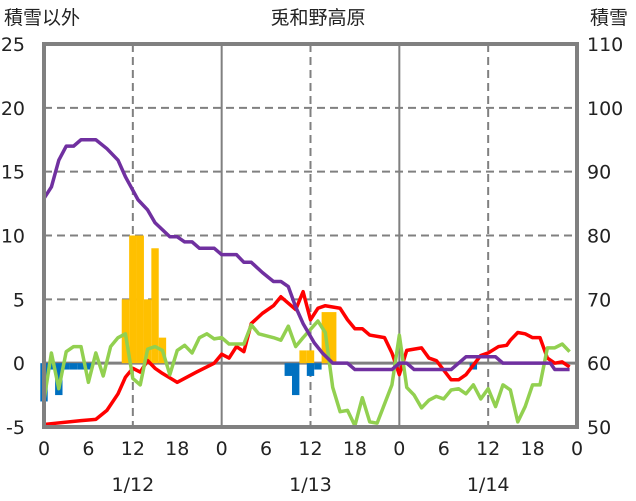 The height and width of the screenshot is (501, 636). I want to click on y-tick-right: 70, so click(599, 300).